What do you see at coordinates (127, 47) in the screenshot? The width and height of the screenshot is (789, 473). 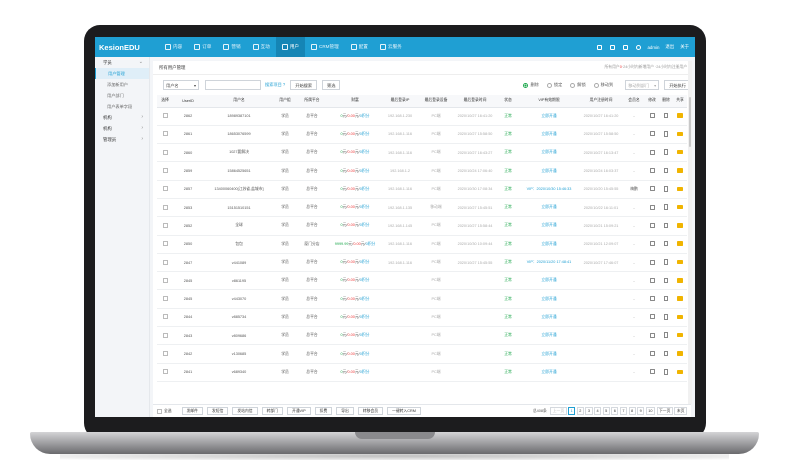 I see `brand-logo: KesionEDU` at bounding box center [127, 47].